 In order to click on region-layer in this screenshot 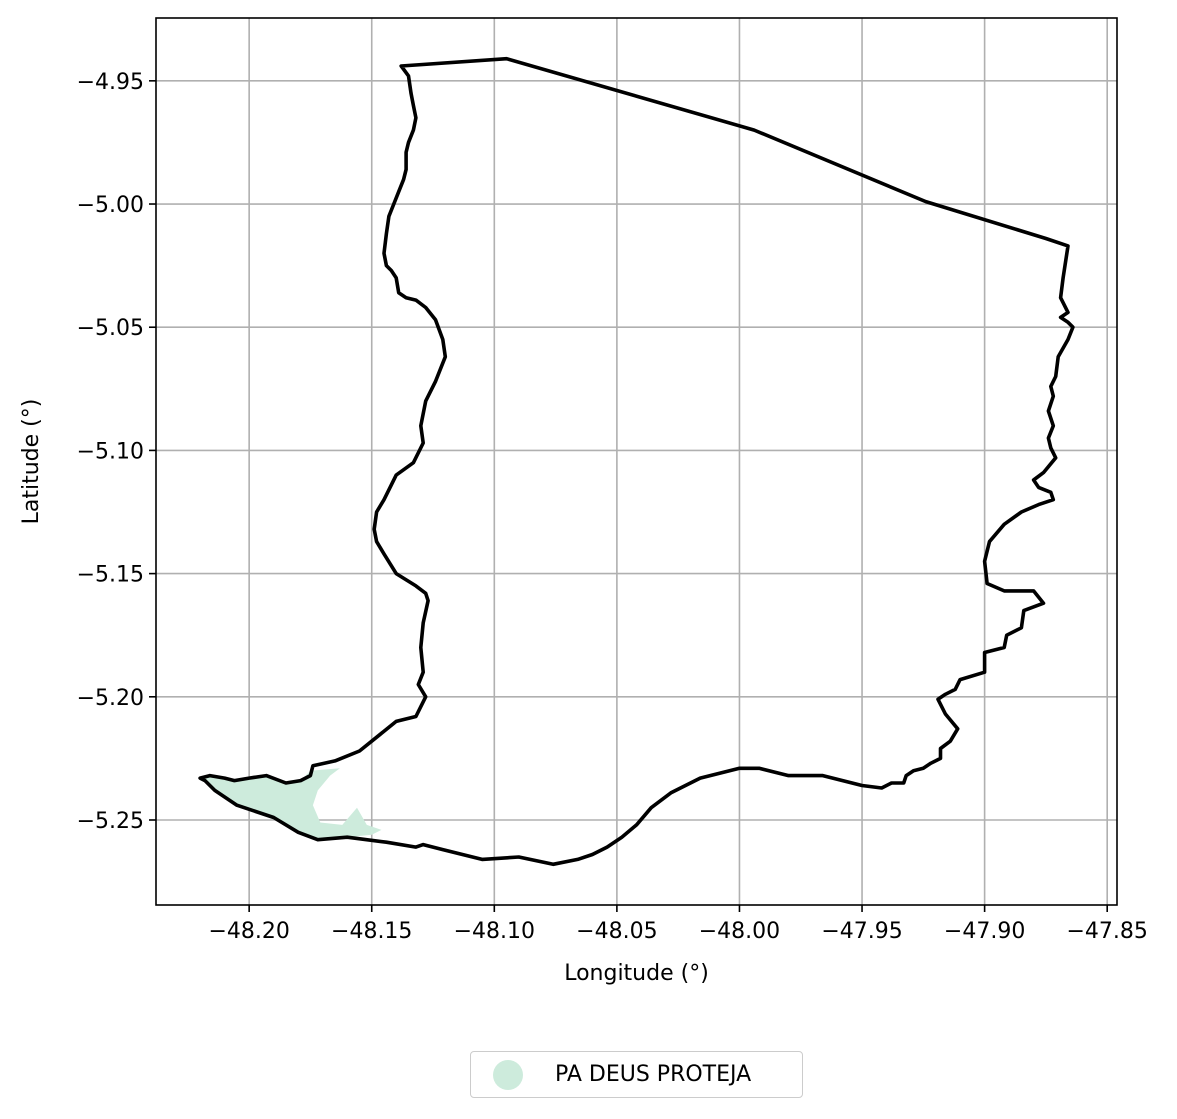, I will do `click(291, 804)`.